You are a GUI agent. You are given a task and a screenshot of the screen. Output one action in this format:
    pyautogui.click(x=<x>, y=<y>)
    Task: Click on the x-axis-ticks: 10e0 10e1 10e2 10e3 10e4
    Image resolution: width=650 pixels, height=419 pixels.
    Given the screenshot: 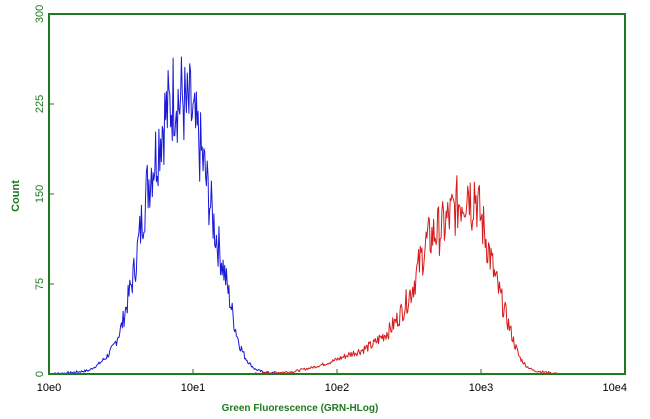 What is the action you would take?
    pyautogui.click(x=332, y=381)
    